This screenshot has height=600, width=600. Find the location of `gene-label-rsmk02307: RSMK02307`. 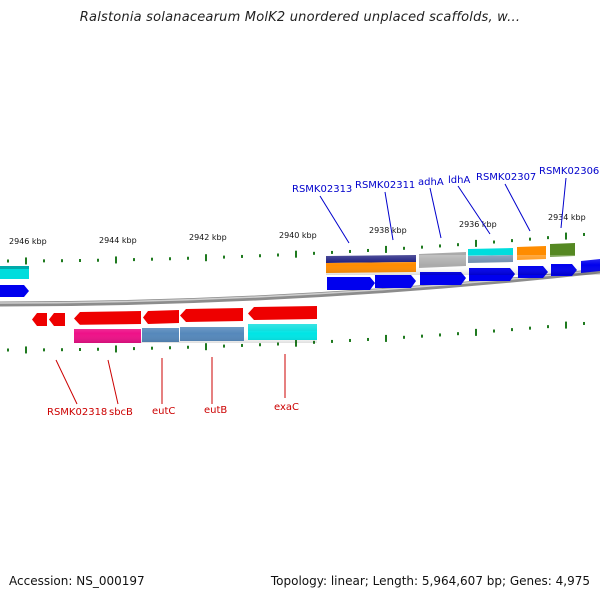

gene-label-rsmk02307: RSMK02307 is located at coordinates (506, 177).